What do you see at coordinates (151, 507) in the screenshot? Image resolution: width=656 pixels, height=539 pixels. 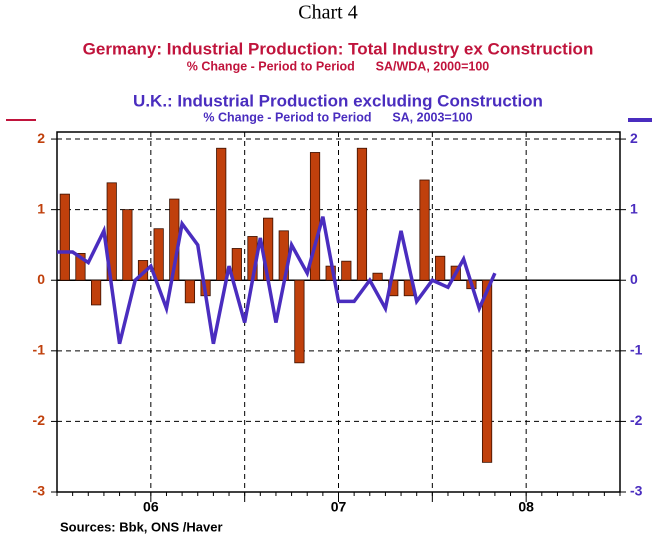 I see `x-tick-label: 06` at bounding box center [151, 507].